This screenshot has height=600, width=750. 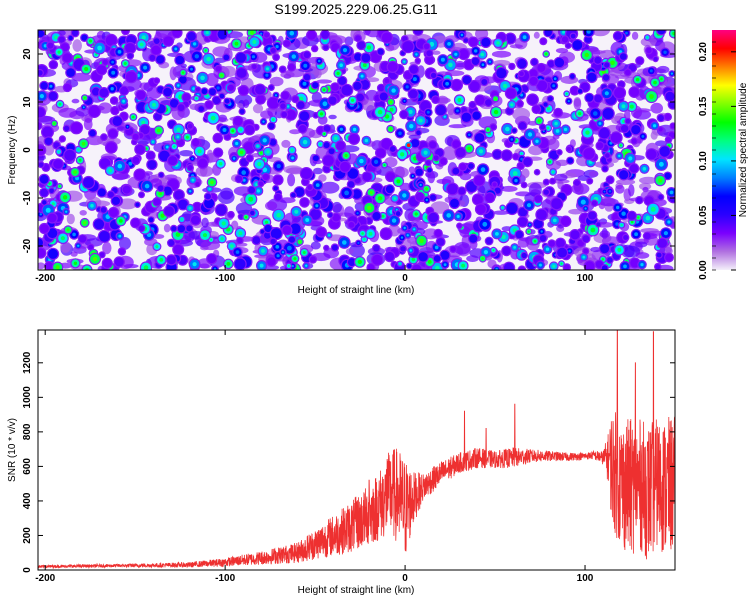 What do you see at coordinates (405, 278) in the screenshot?
I see `x-tick-label: 0` at bounding box center [405, 278].